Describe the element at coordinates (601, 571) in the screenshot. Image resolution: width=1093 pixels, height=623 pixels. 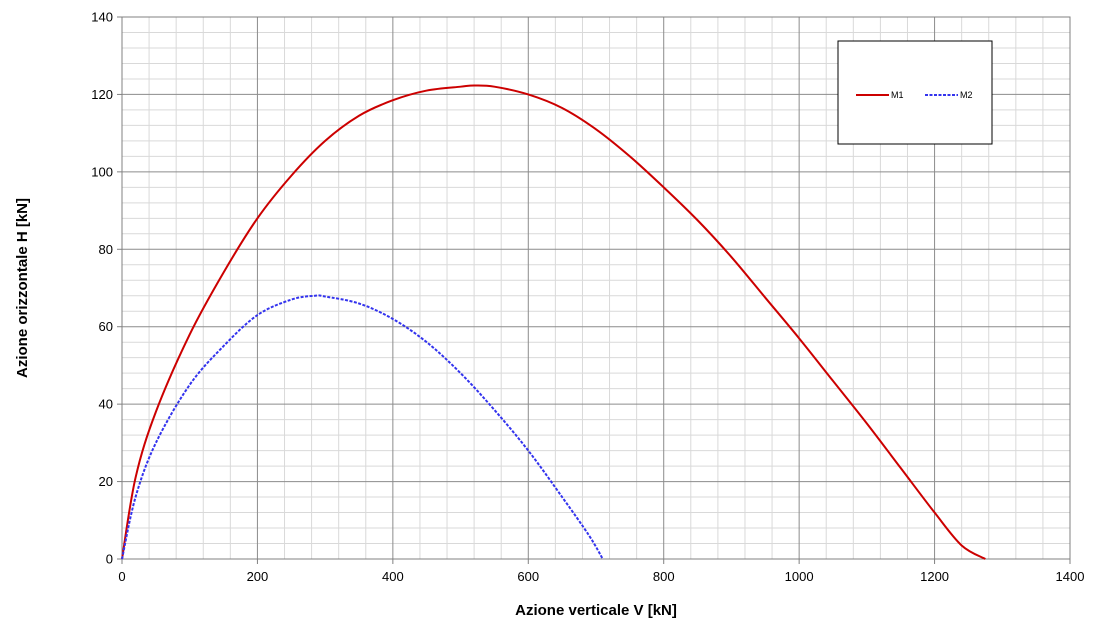
I see `x-axis-tick-labels: 0 200 400 600 800 1000 1200 1400` at that location.